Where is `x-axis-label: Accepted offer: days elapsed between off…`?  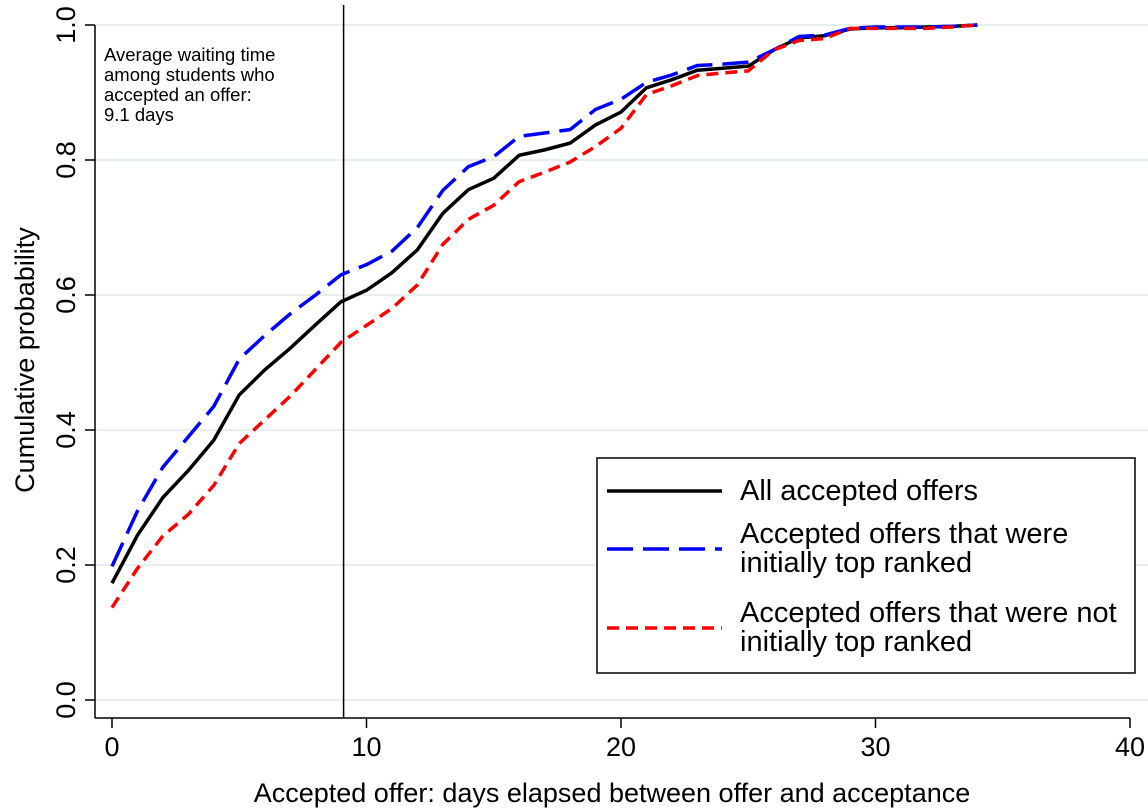
x-axis-label: Accepted offer: days elapsed between off… is located at coordinates (612, 793).